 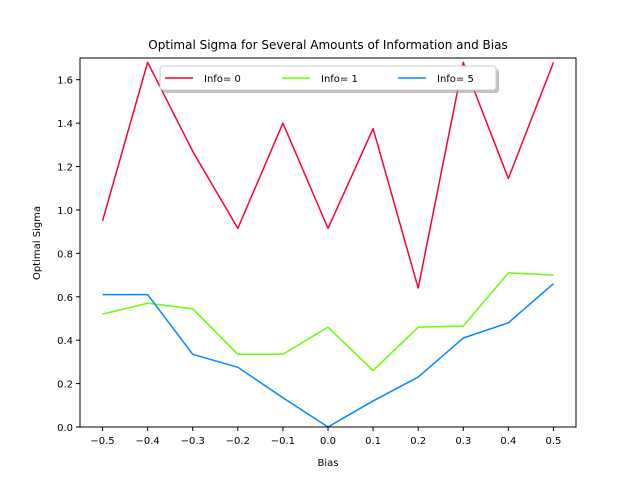 I want to click on x-tick-label: −0.5, so click(x=102, y=441).